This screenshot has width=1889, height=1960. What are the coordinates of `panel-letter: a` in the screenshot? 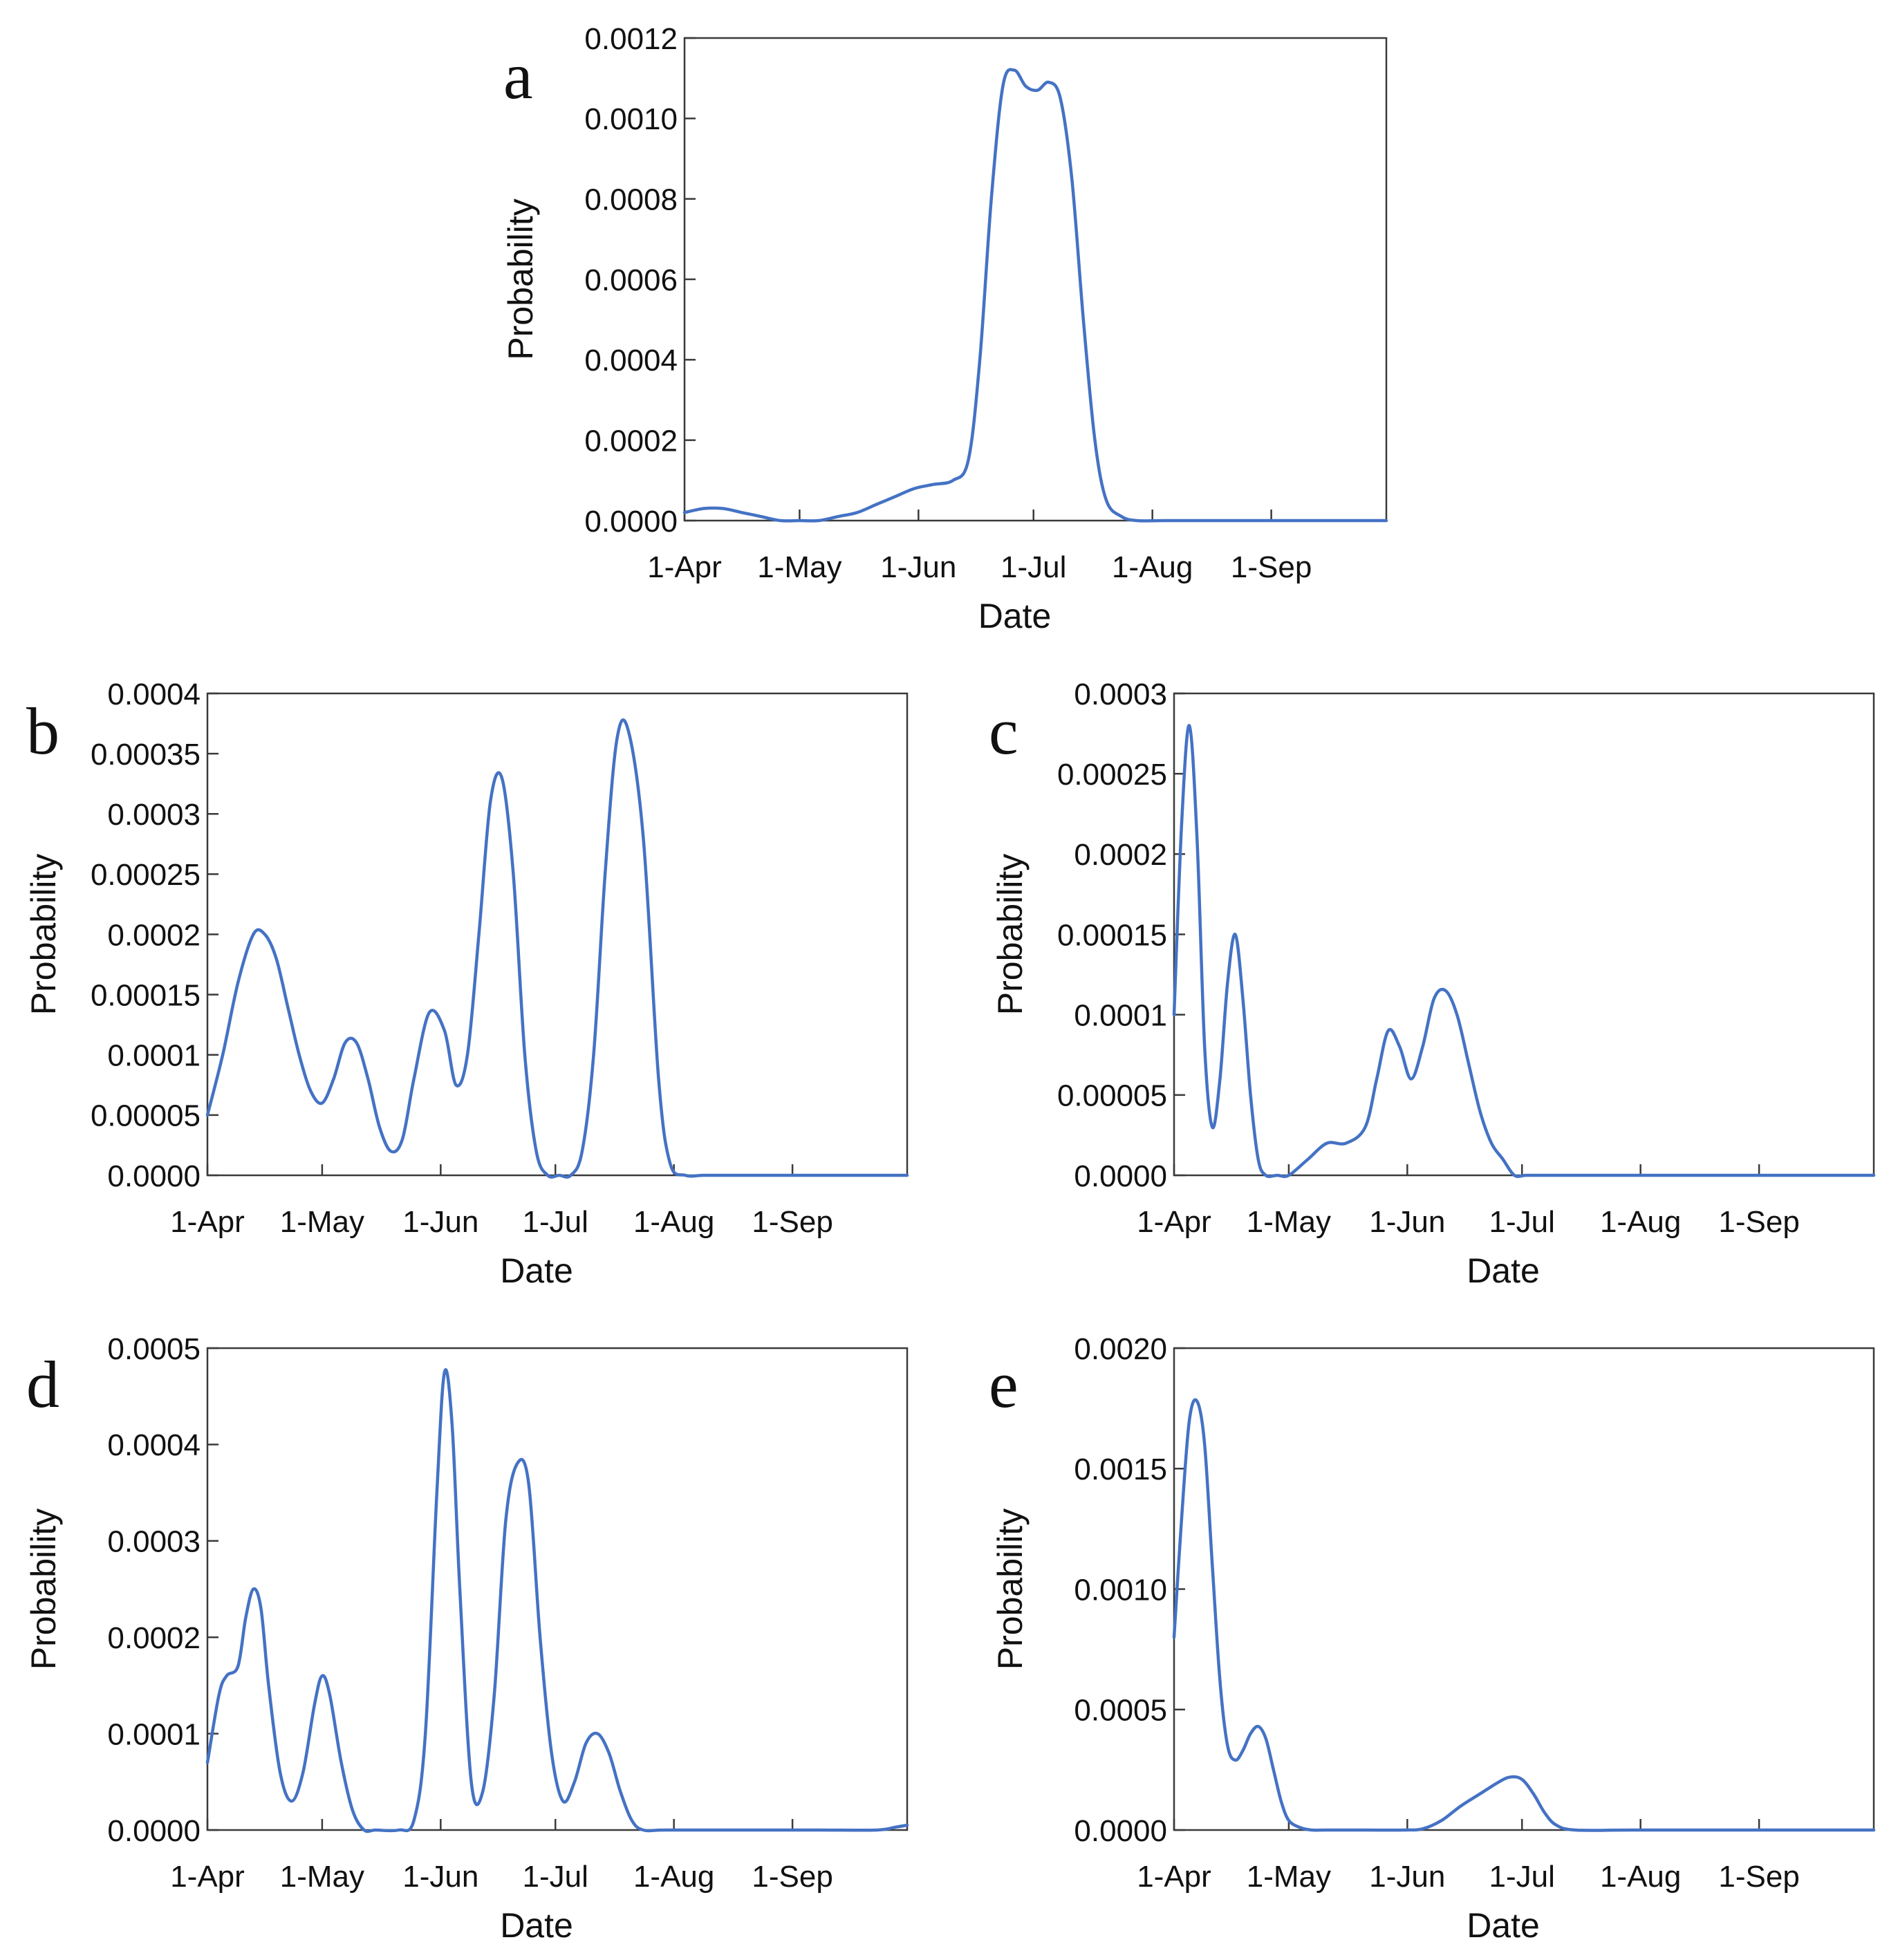 It's located at (518, 76).